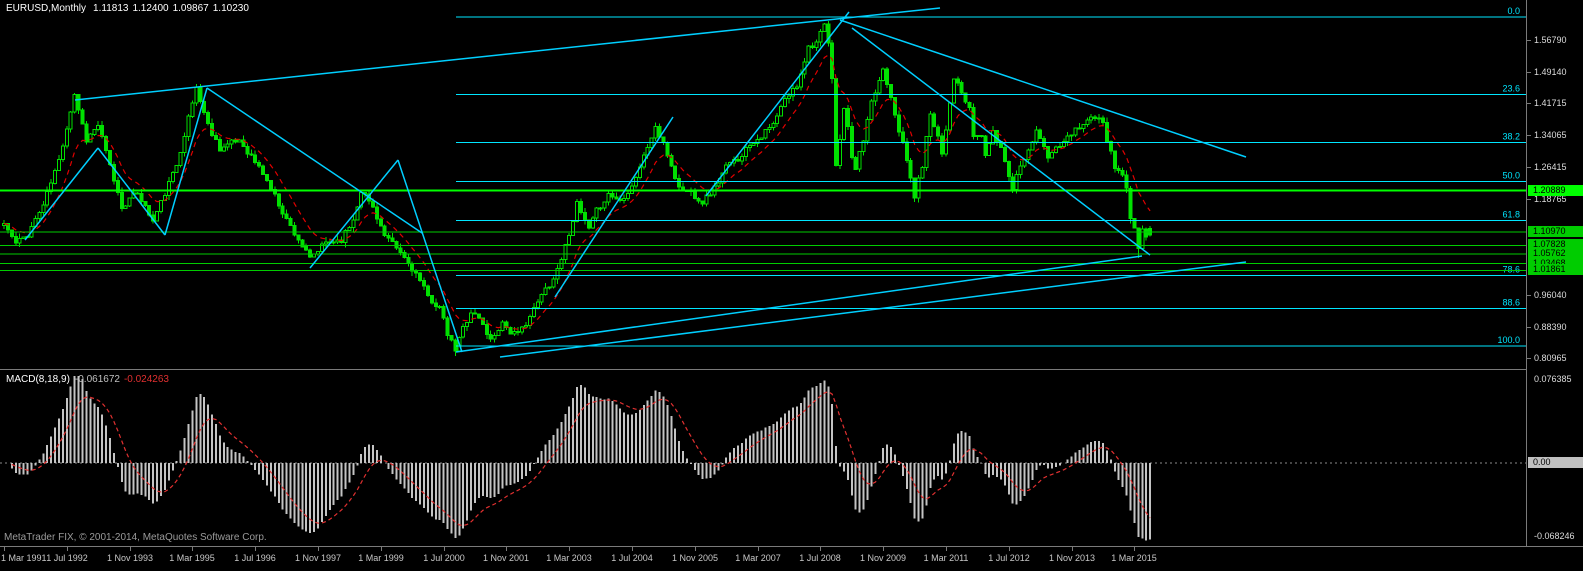  What do you see at coordinates (569, 558) in the screenshot?
I see `time-axis-label: 1 Mar 2003` at bounding box center [569, 558].